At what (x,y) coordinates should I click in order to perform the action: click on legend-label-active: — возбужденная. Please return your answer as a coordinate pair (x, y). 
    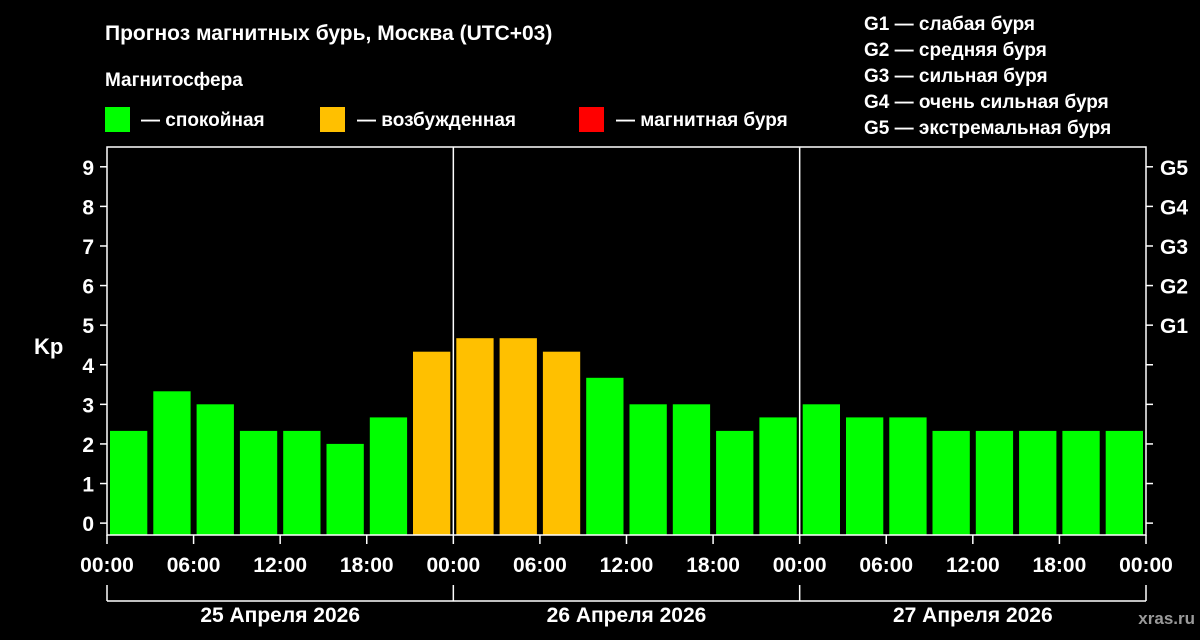
    Looking at the image, I should click on (436, 120).